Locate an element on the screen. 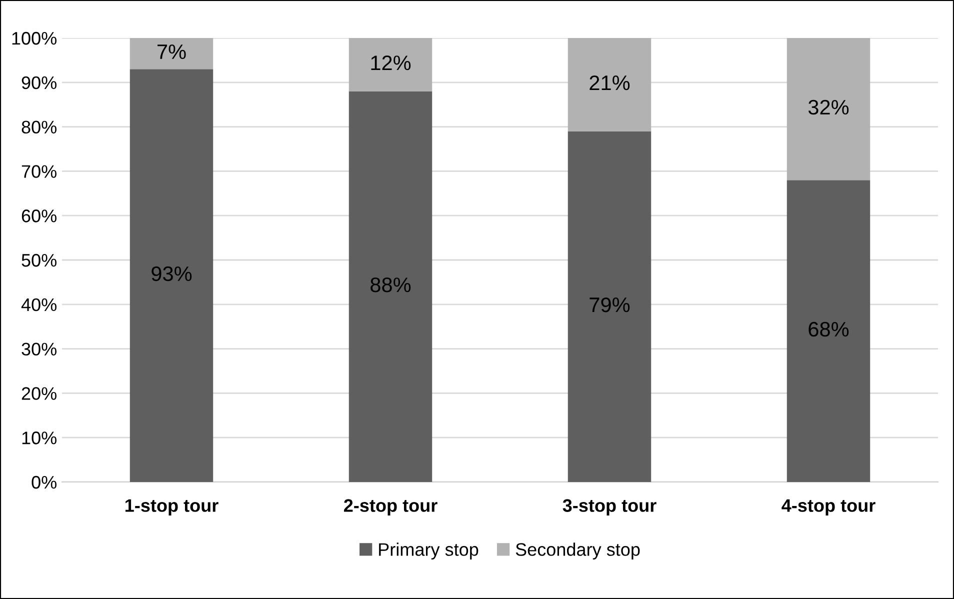  y-tick-label: 70% is located at coordinates (39, 171).